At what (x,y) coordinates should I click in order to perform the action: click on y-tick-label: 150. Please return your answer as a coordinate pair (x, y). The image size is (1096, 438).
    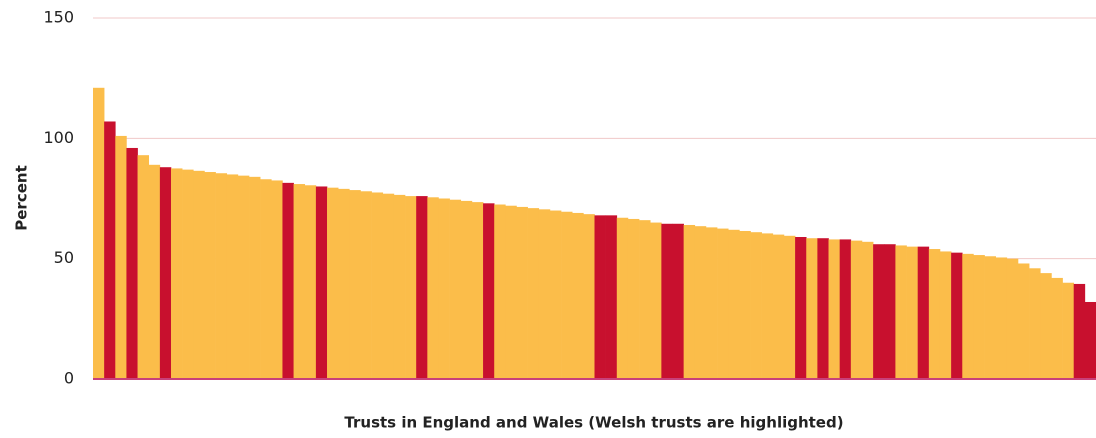
    Looking at the image, I should click on (58, 17).